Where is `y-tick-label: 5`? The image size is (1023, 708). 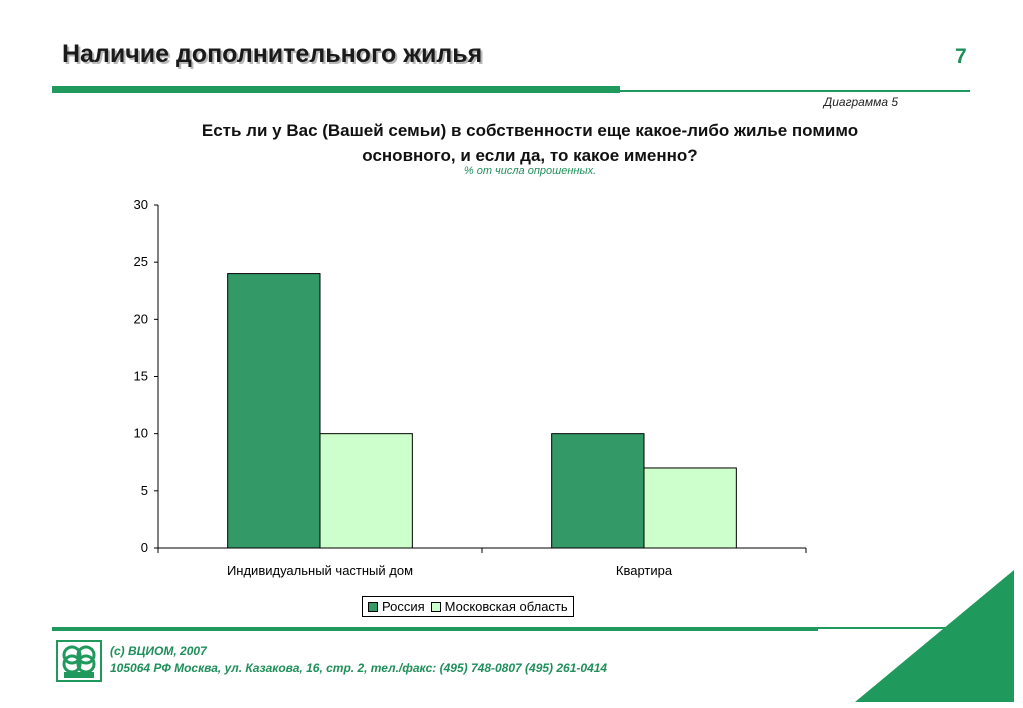
y-tick-label: 5 is located at coordinates (144, 490).